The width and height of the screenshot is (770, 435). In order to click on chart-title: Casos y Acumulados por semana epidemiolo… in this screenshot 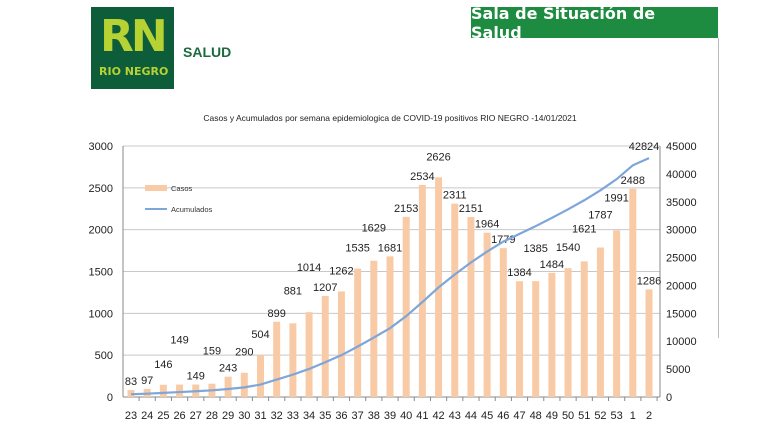, I will do `click(390, 118)`.